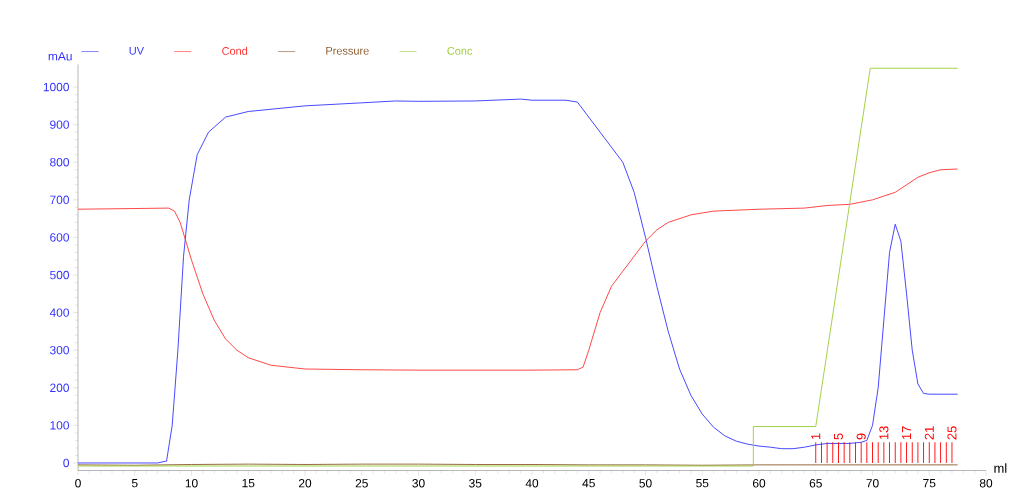 The image size is (1016, 504). I want to click on annotation: 5, so click(838, 436).